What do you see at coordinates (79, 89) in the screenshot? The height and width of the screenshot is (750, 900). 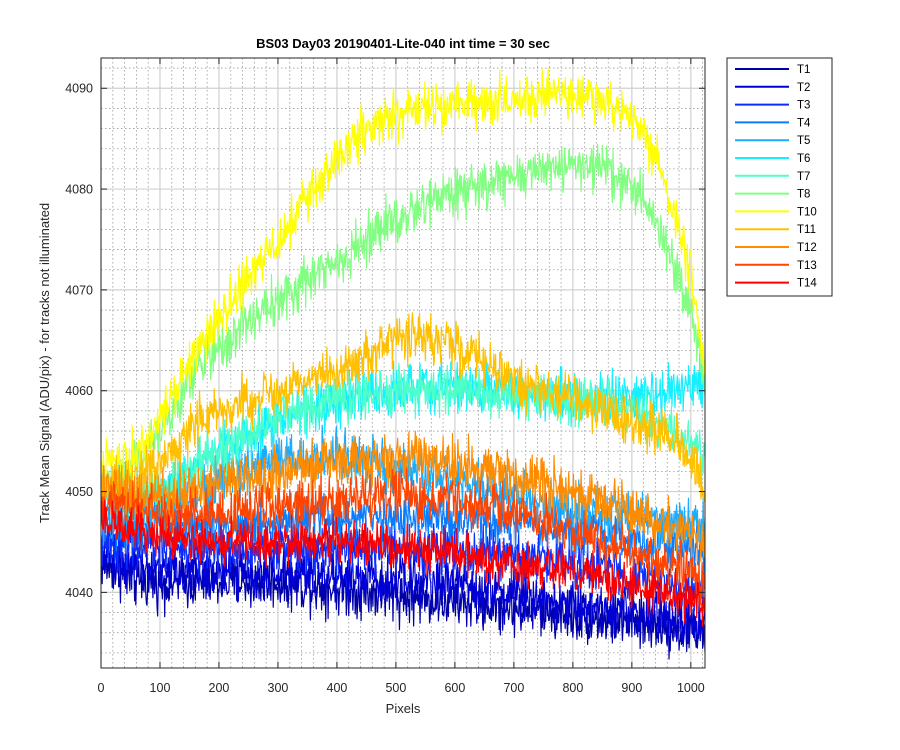 I see `y-tick-label: 4090` at bounding box center [79, 89].